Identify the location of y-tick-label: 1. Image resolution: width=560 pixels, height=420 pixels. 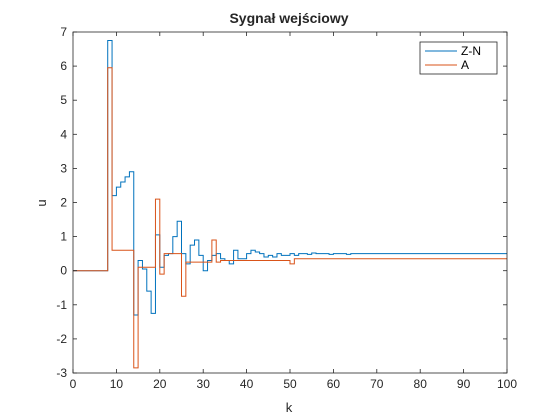
(63, 237).